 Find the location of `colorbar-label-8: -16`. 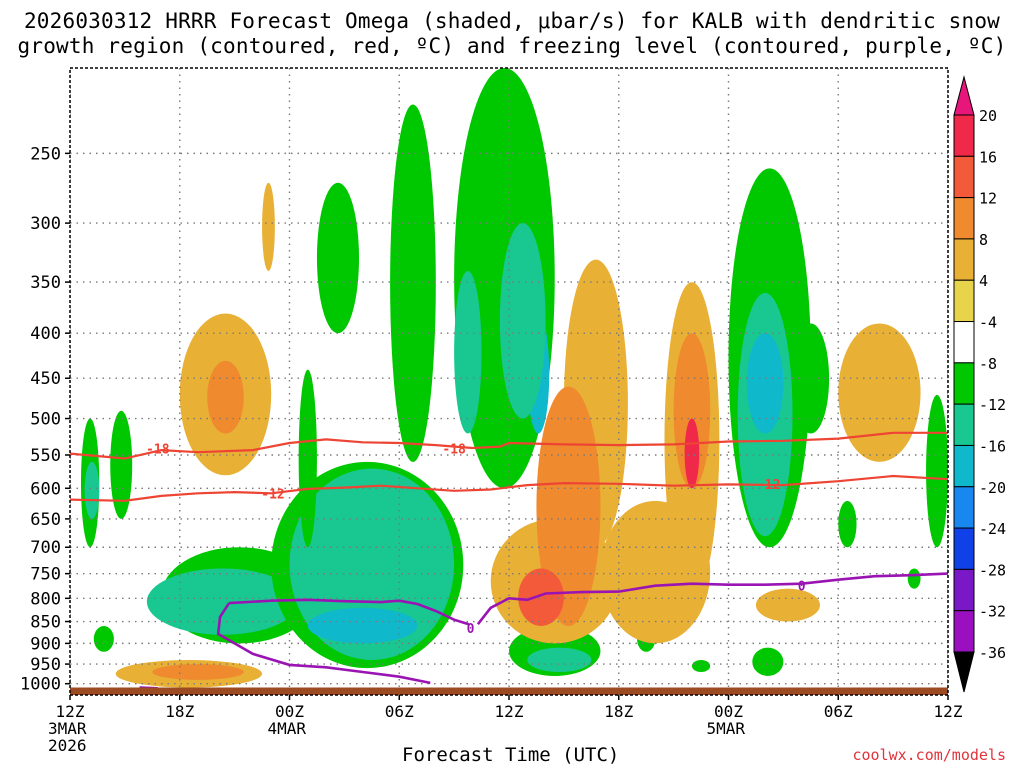

colorbar-label-8: -16 is located at coordinates (992, 446).